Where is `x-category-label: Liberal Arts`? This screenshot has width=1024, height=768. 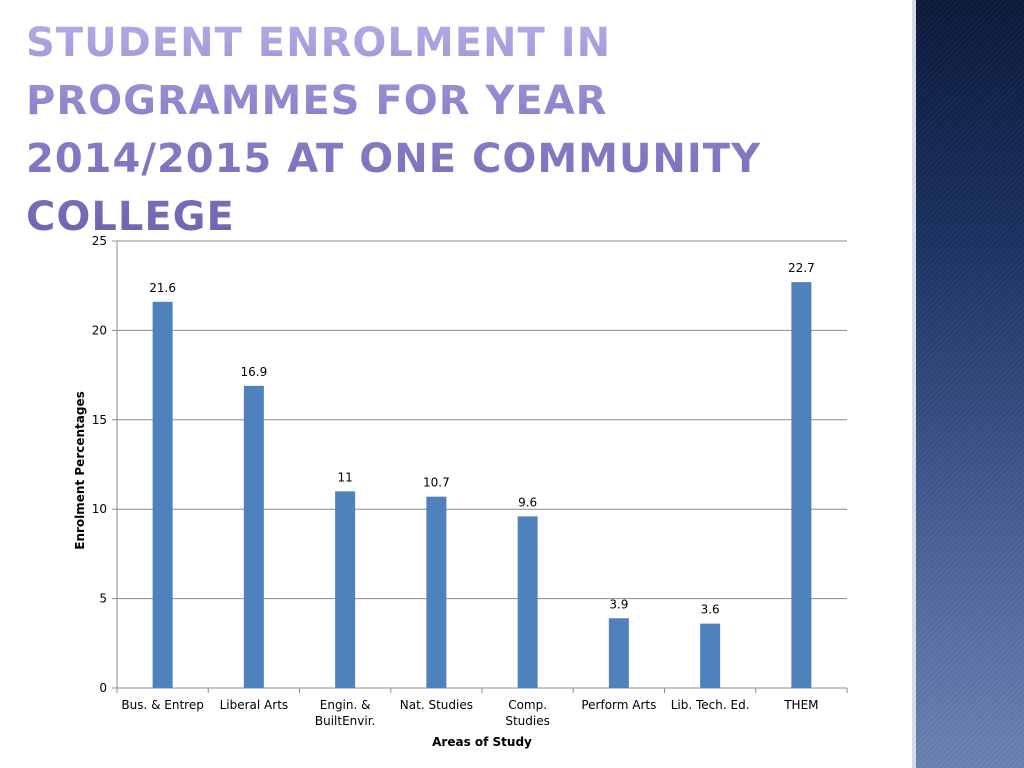
x-category-label: Liberal Arts is located at coordinates (254, 705).